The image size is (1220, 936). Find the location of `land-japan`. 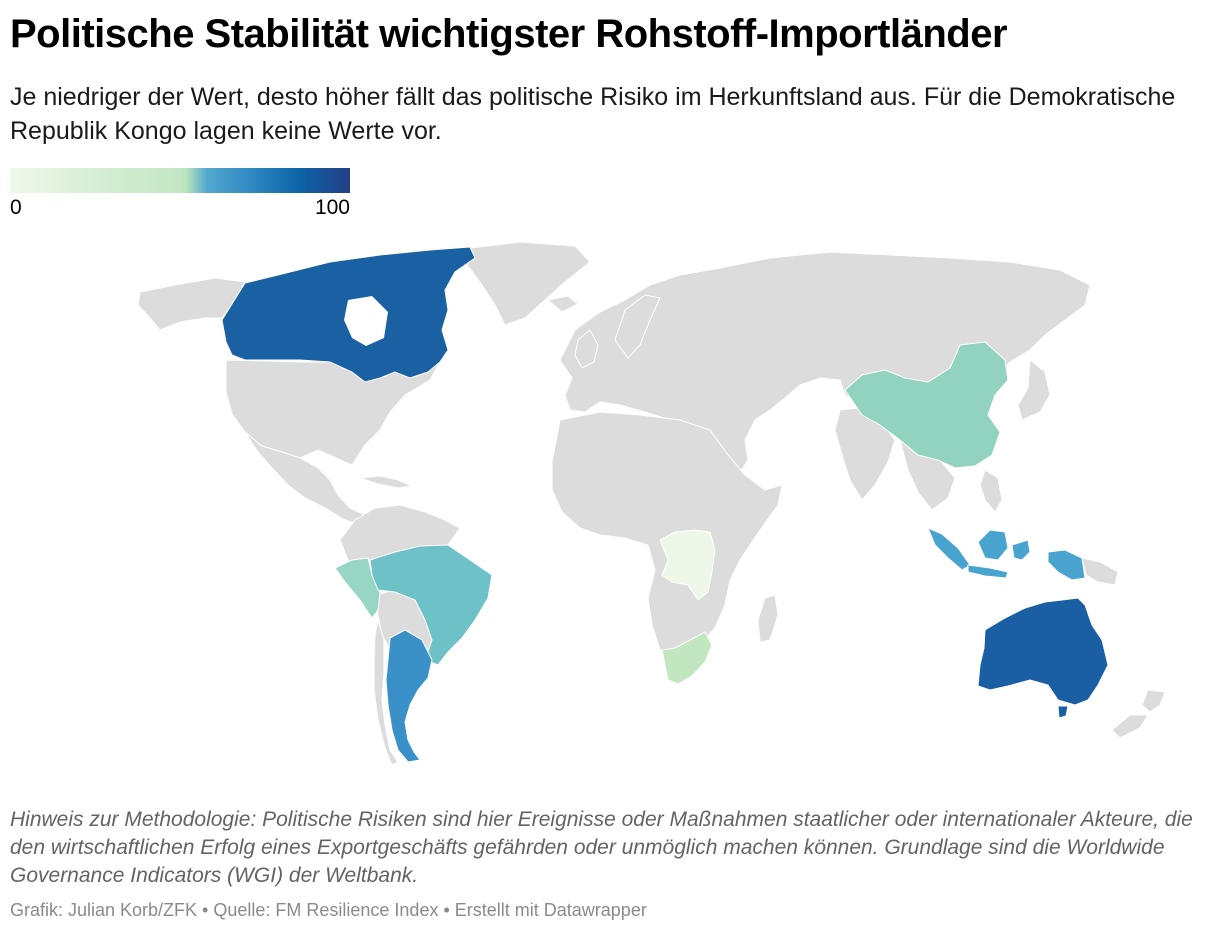

land-japan is located at coordinates (1034, 390).